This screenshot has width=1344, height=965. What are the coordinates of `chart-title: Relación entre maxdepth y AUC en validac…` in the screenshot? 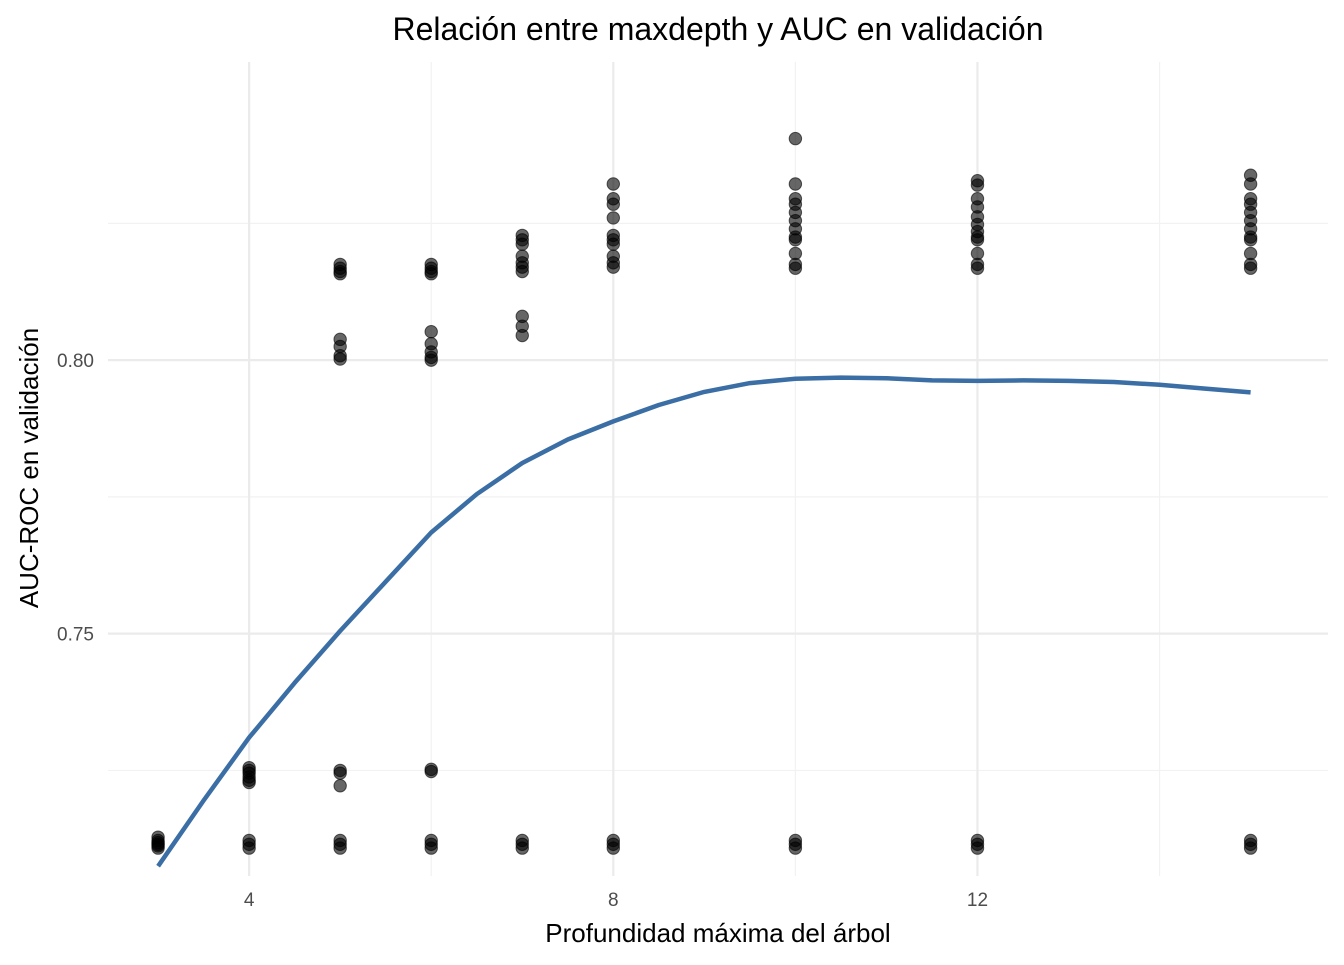 It's located at (717, 29).